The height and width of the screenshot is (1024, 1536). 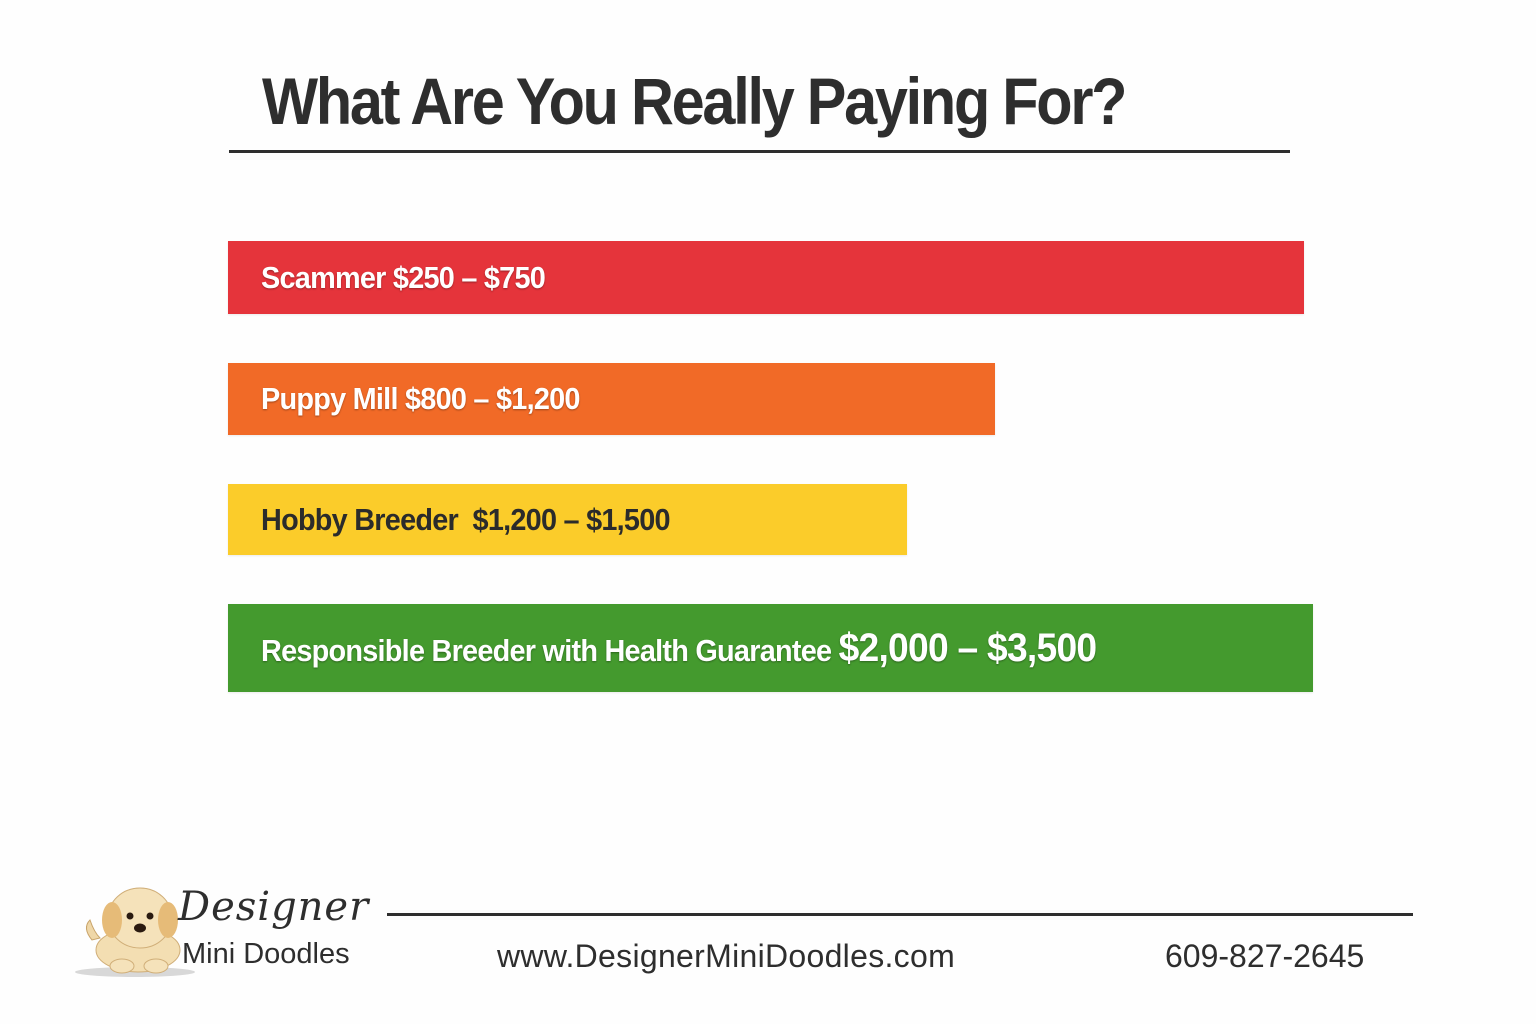 What do you see at coordinates (323, 277) in the screenshot?
I see `bar-category: Scammer` at bounding box center [323, 277].